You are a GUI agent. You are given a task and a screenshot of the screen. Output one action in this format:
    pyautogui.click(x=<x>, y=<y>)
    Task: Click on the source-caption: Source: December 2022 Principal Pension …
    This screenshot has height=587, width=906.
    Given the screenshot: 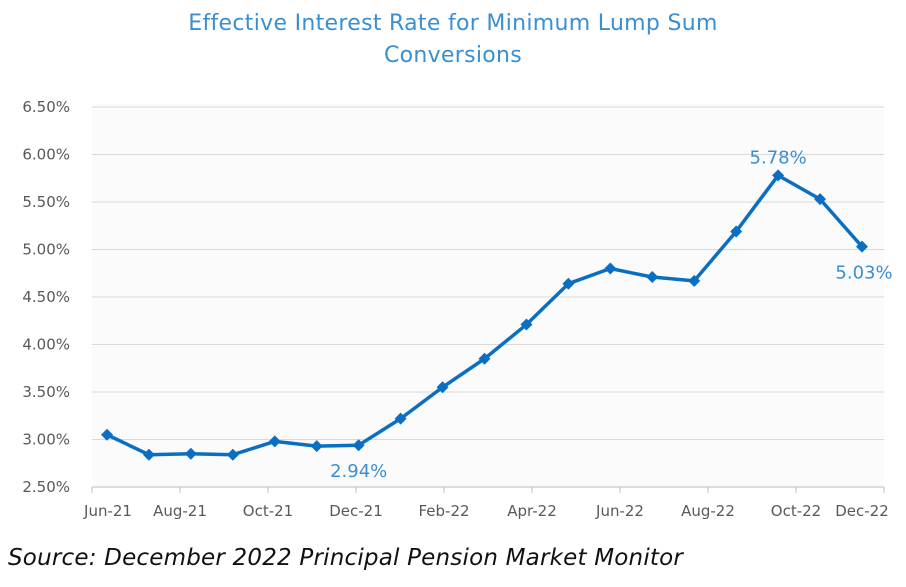 What is the action you would take?
    pyautogui.click(x=346, y=558)
    